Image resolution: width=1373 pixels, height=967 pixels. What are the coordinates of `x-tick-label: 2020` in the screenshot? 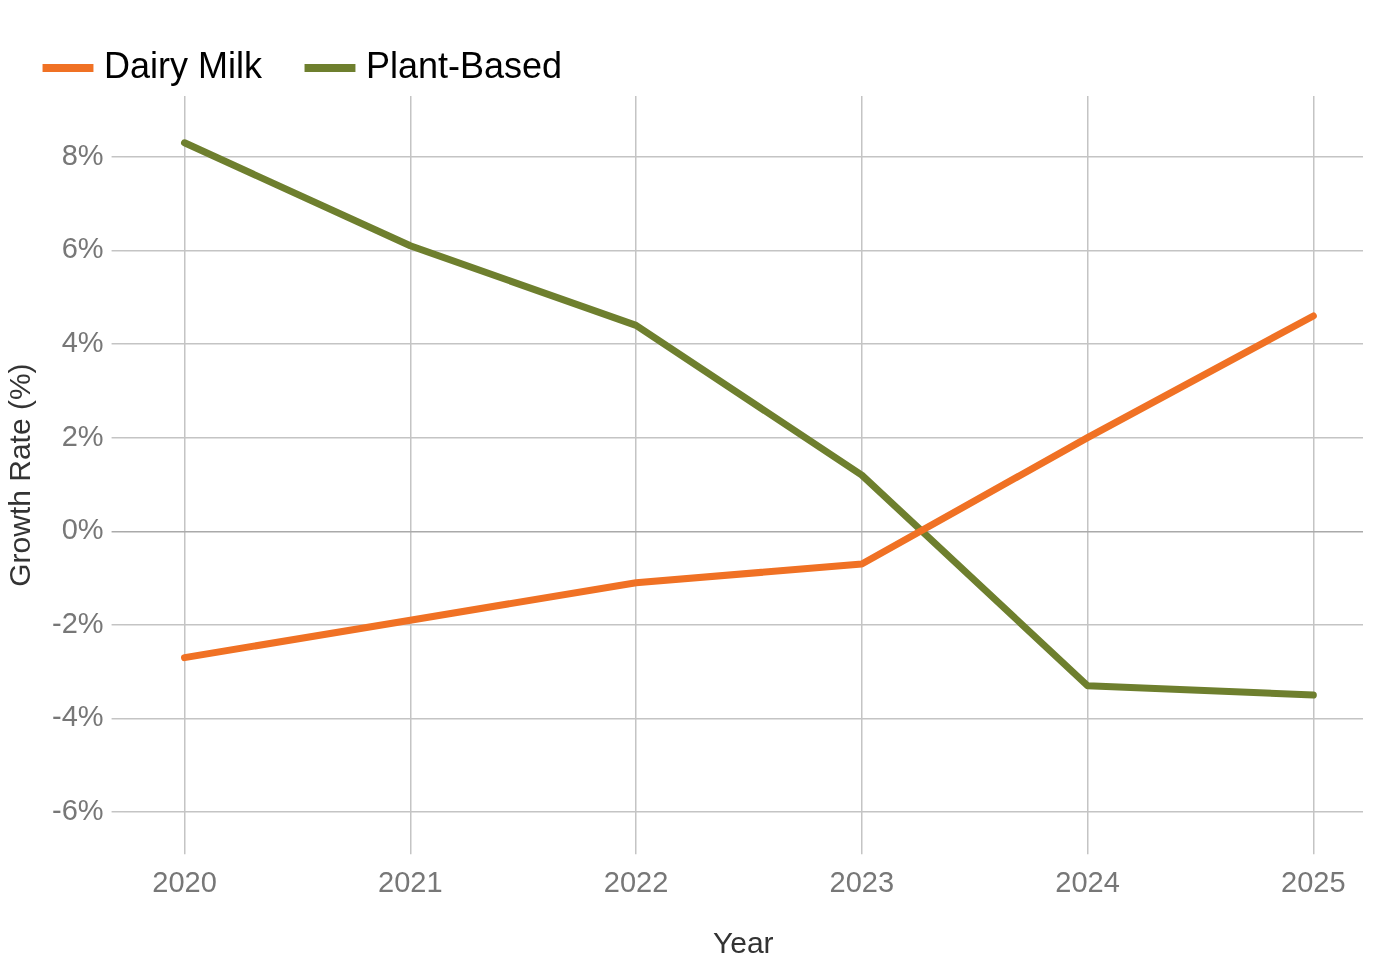 It's located at (184, 881).